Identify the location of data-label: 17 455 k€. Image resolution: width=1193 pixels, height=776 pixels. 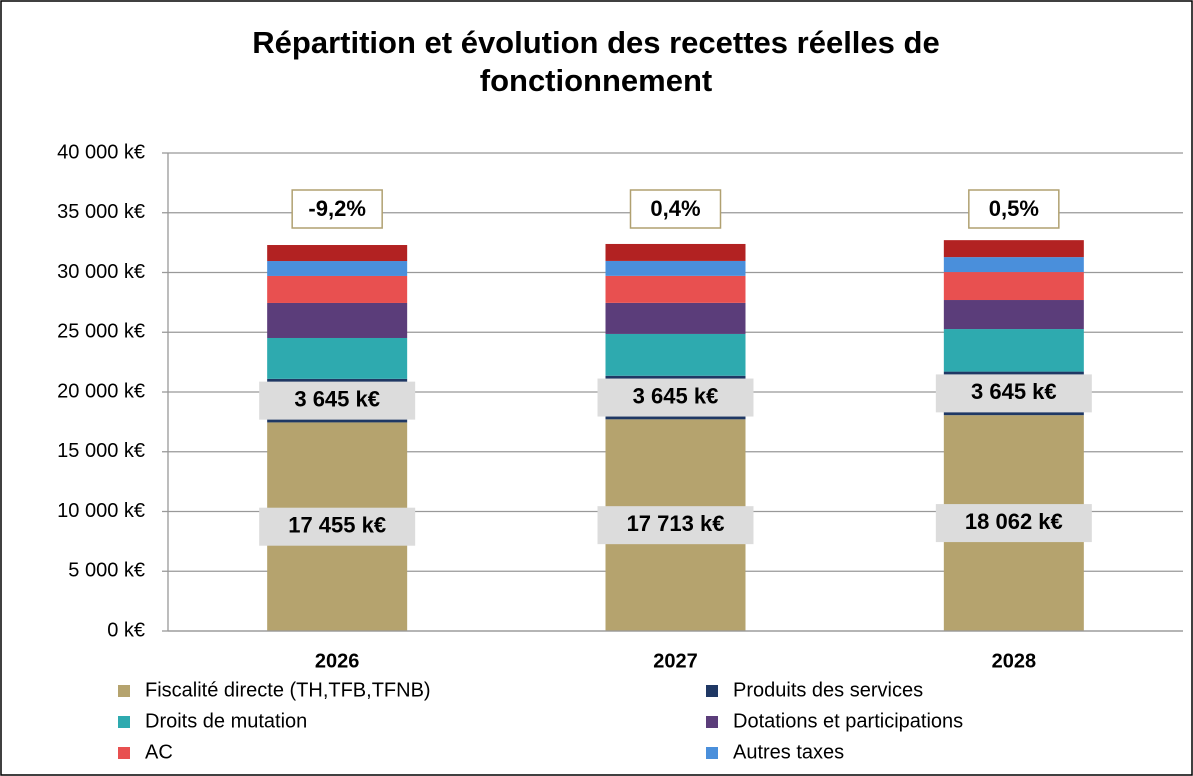
(337, 525).